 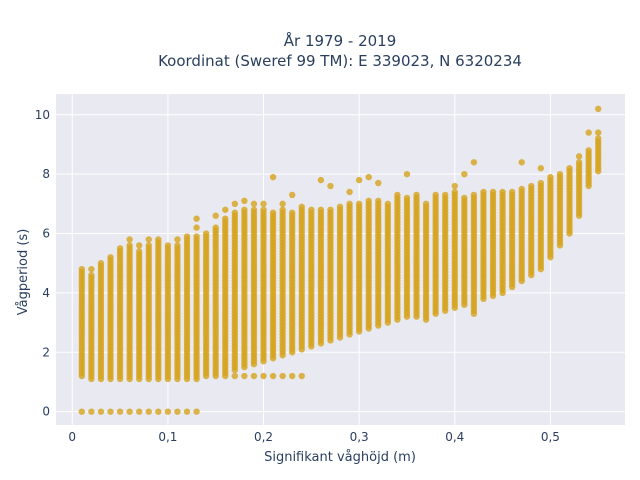 What do you see at coordinates (550, 437) in the screenshot?
I see `x-tick-label: 0,5` at bounding box center [550, 437].